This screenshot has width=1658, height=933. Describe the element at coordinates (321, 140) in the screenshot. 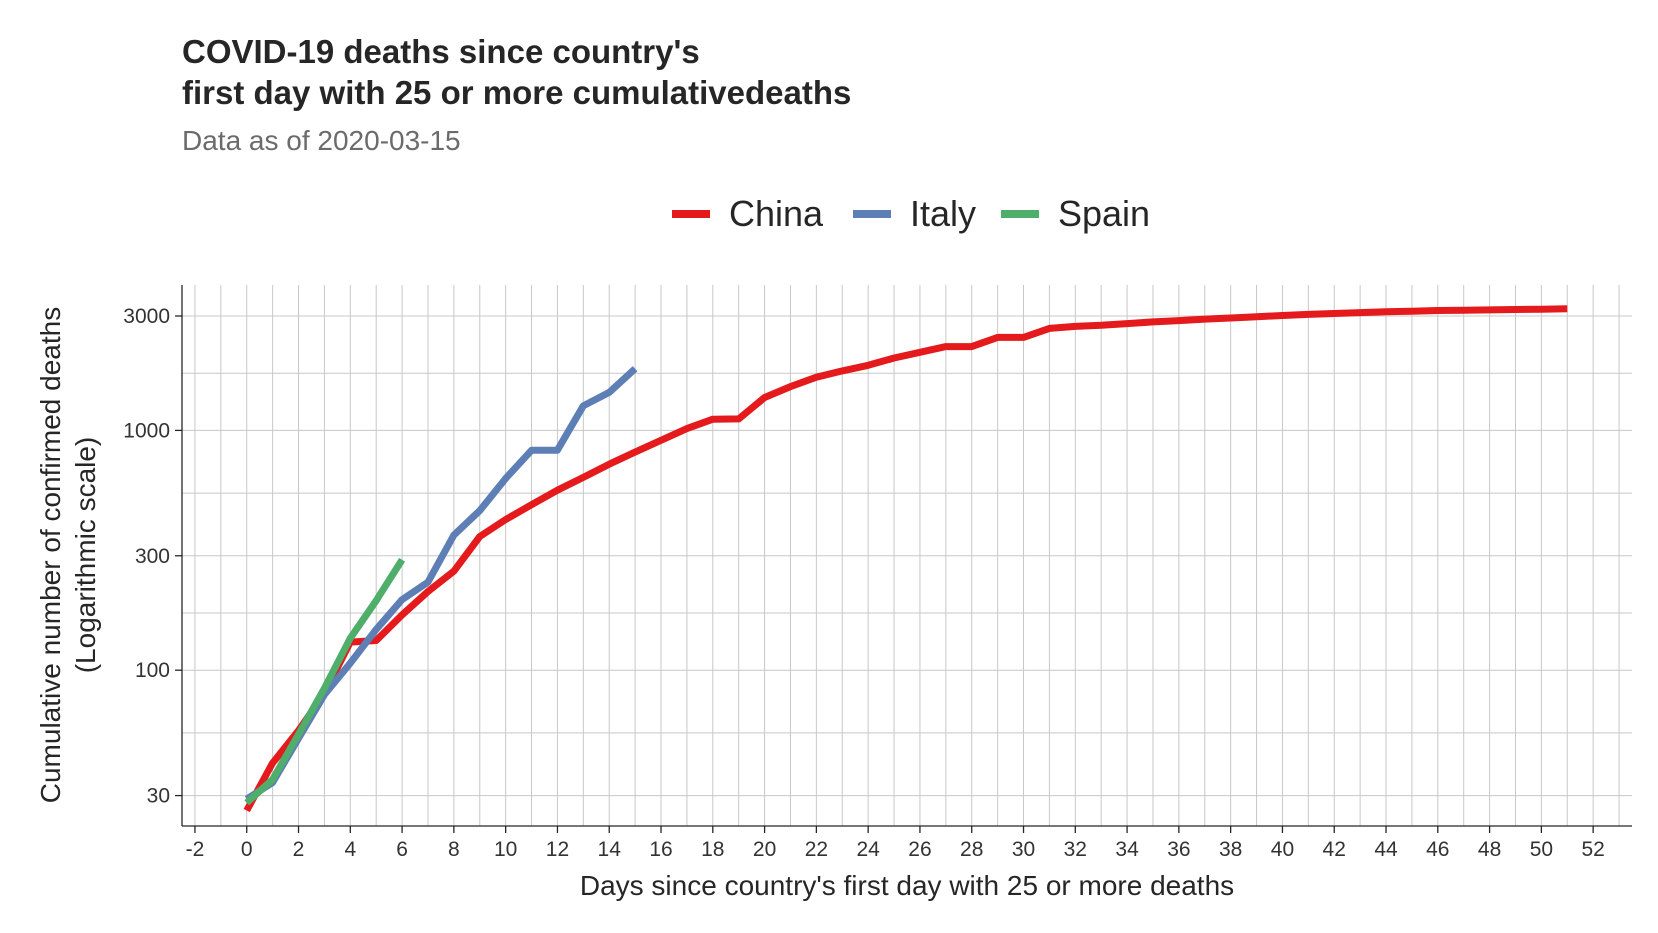

I see `chart-subtitle: Data as of 2020-03-15` at that location.